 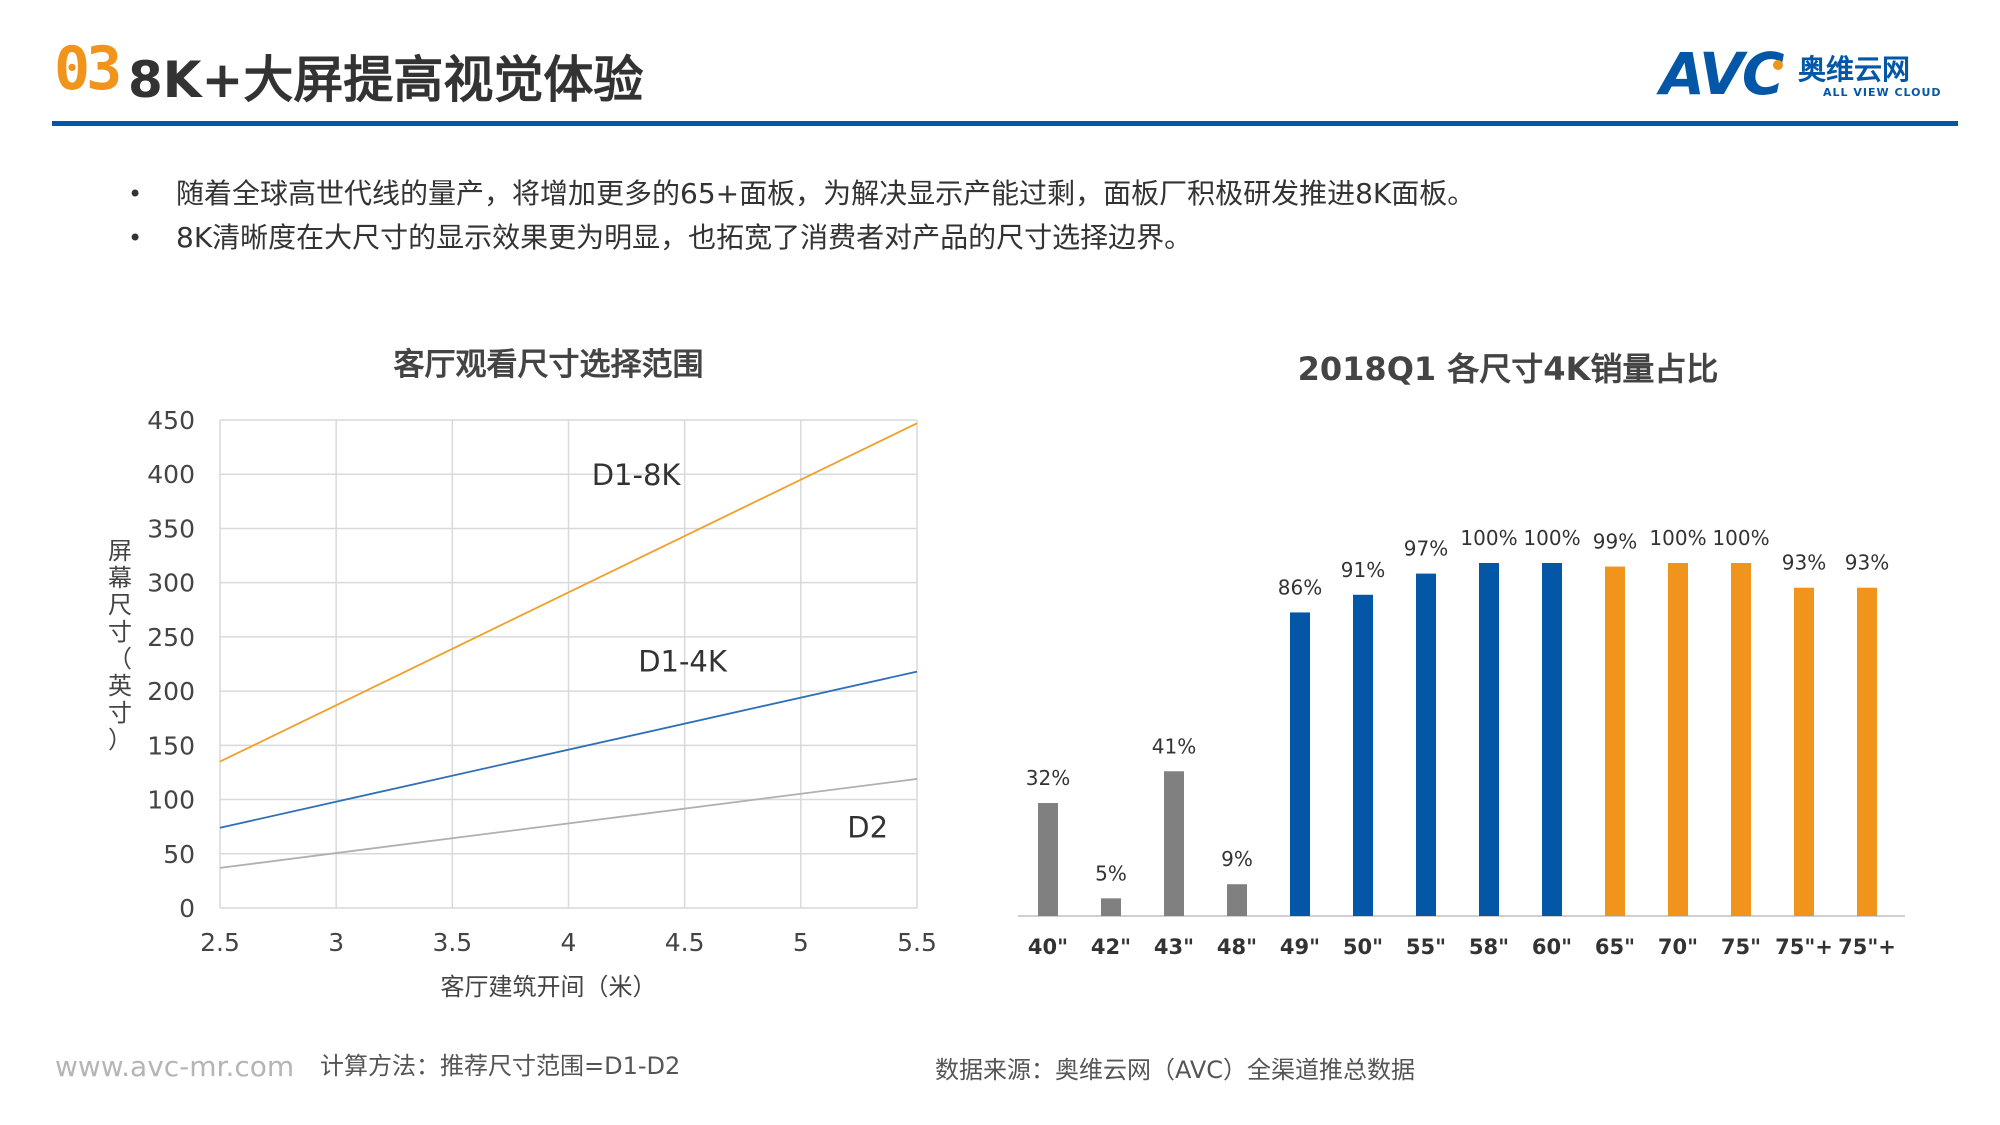 I want to click on bullet-item: • 8K清晰度在大尺寸的显示效果更为明显，也拓宽了消费者对产品的尺寸选择边界。, so click(x=1028, y=238).